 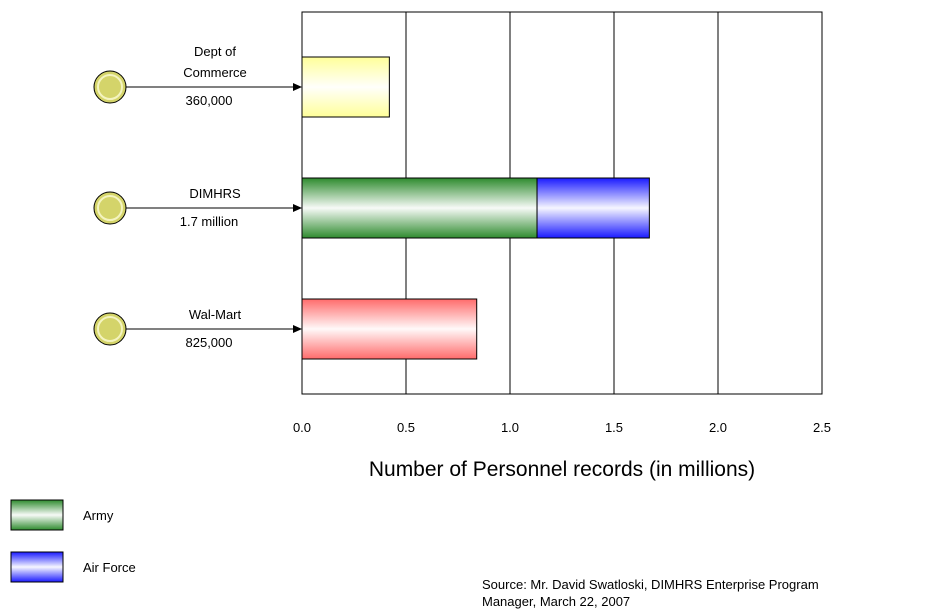 I want to click on category-label: DIMHRS, so click(x=215, y=193).